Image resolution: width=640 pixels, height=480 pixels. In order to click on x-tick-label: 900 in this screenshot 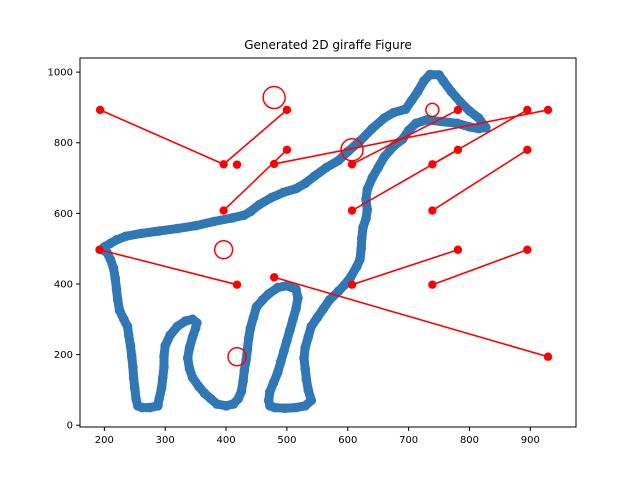, I will do `click(530, 440)`.